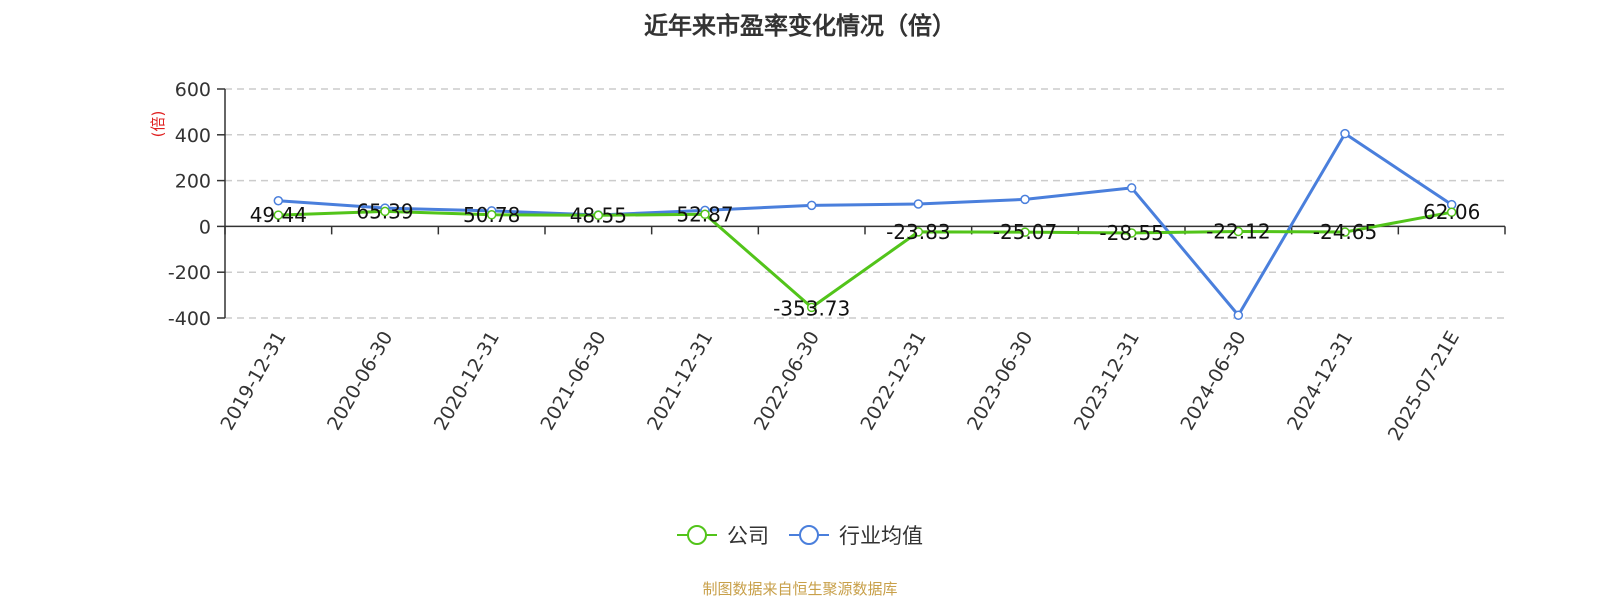  I want to click on y-tick-labels: 600 400 200 0 -200 -400, so click(189, 204).